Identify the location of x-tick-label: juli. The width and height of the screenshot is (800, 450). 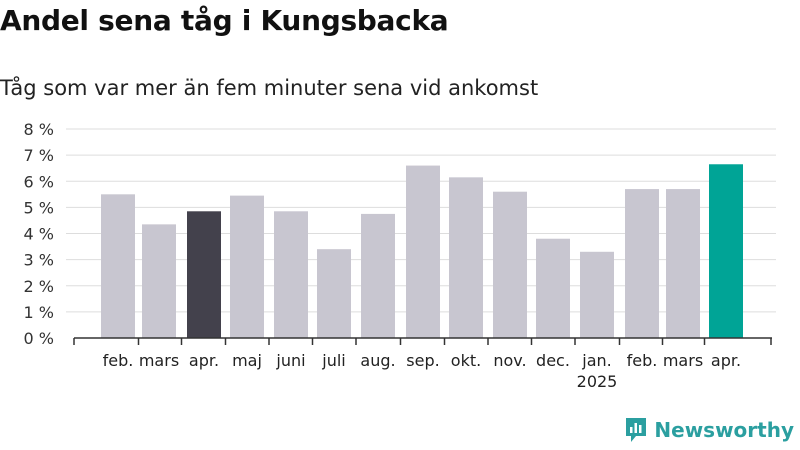
(333, 360).